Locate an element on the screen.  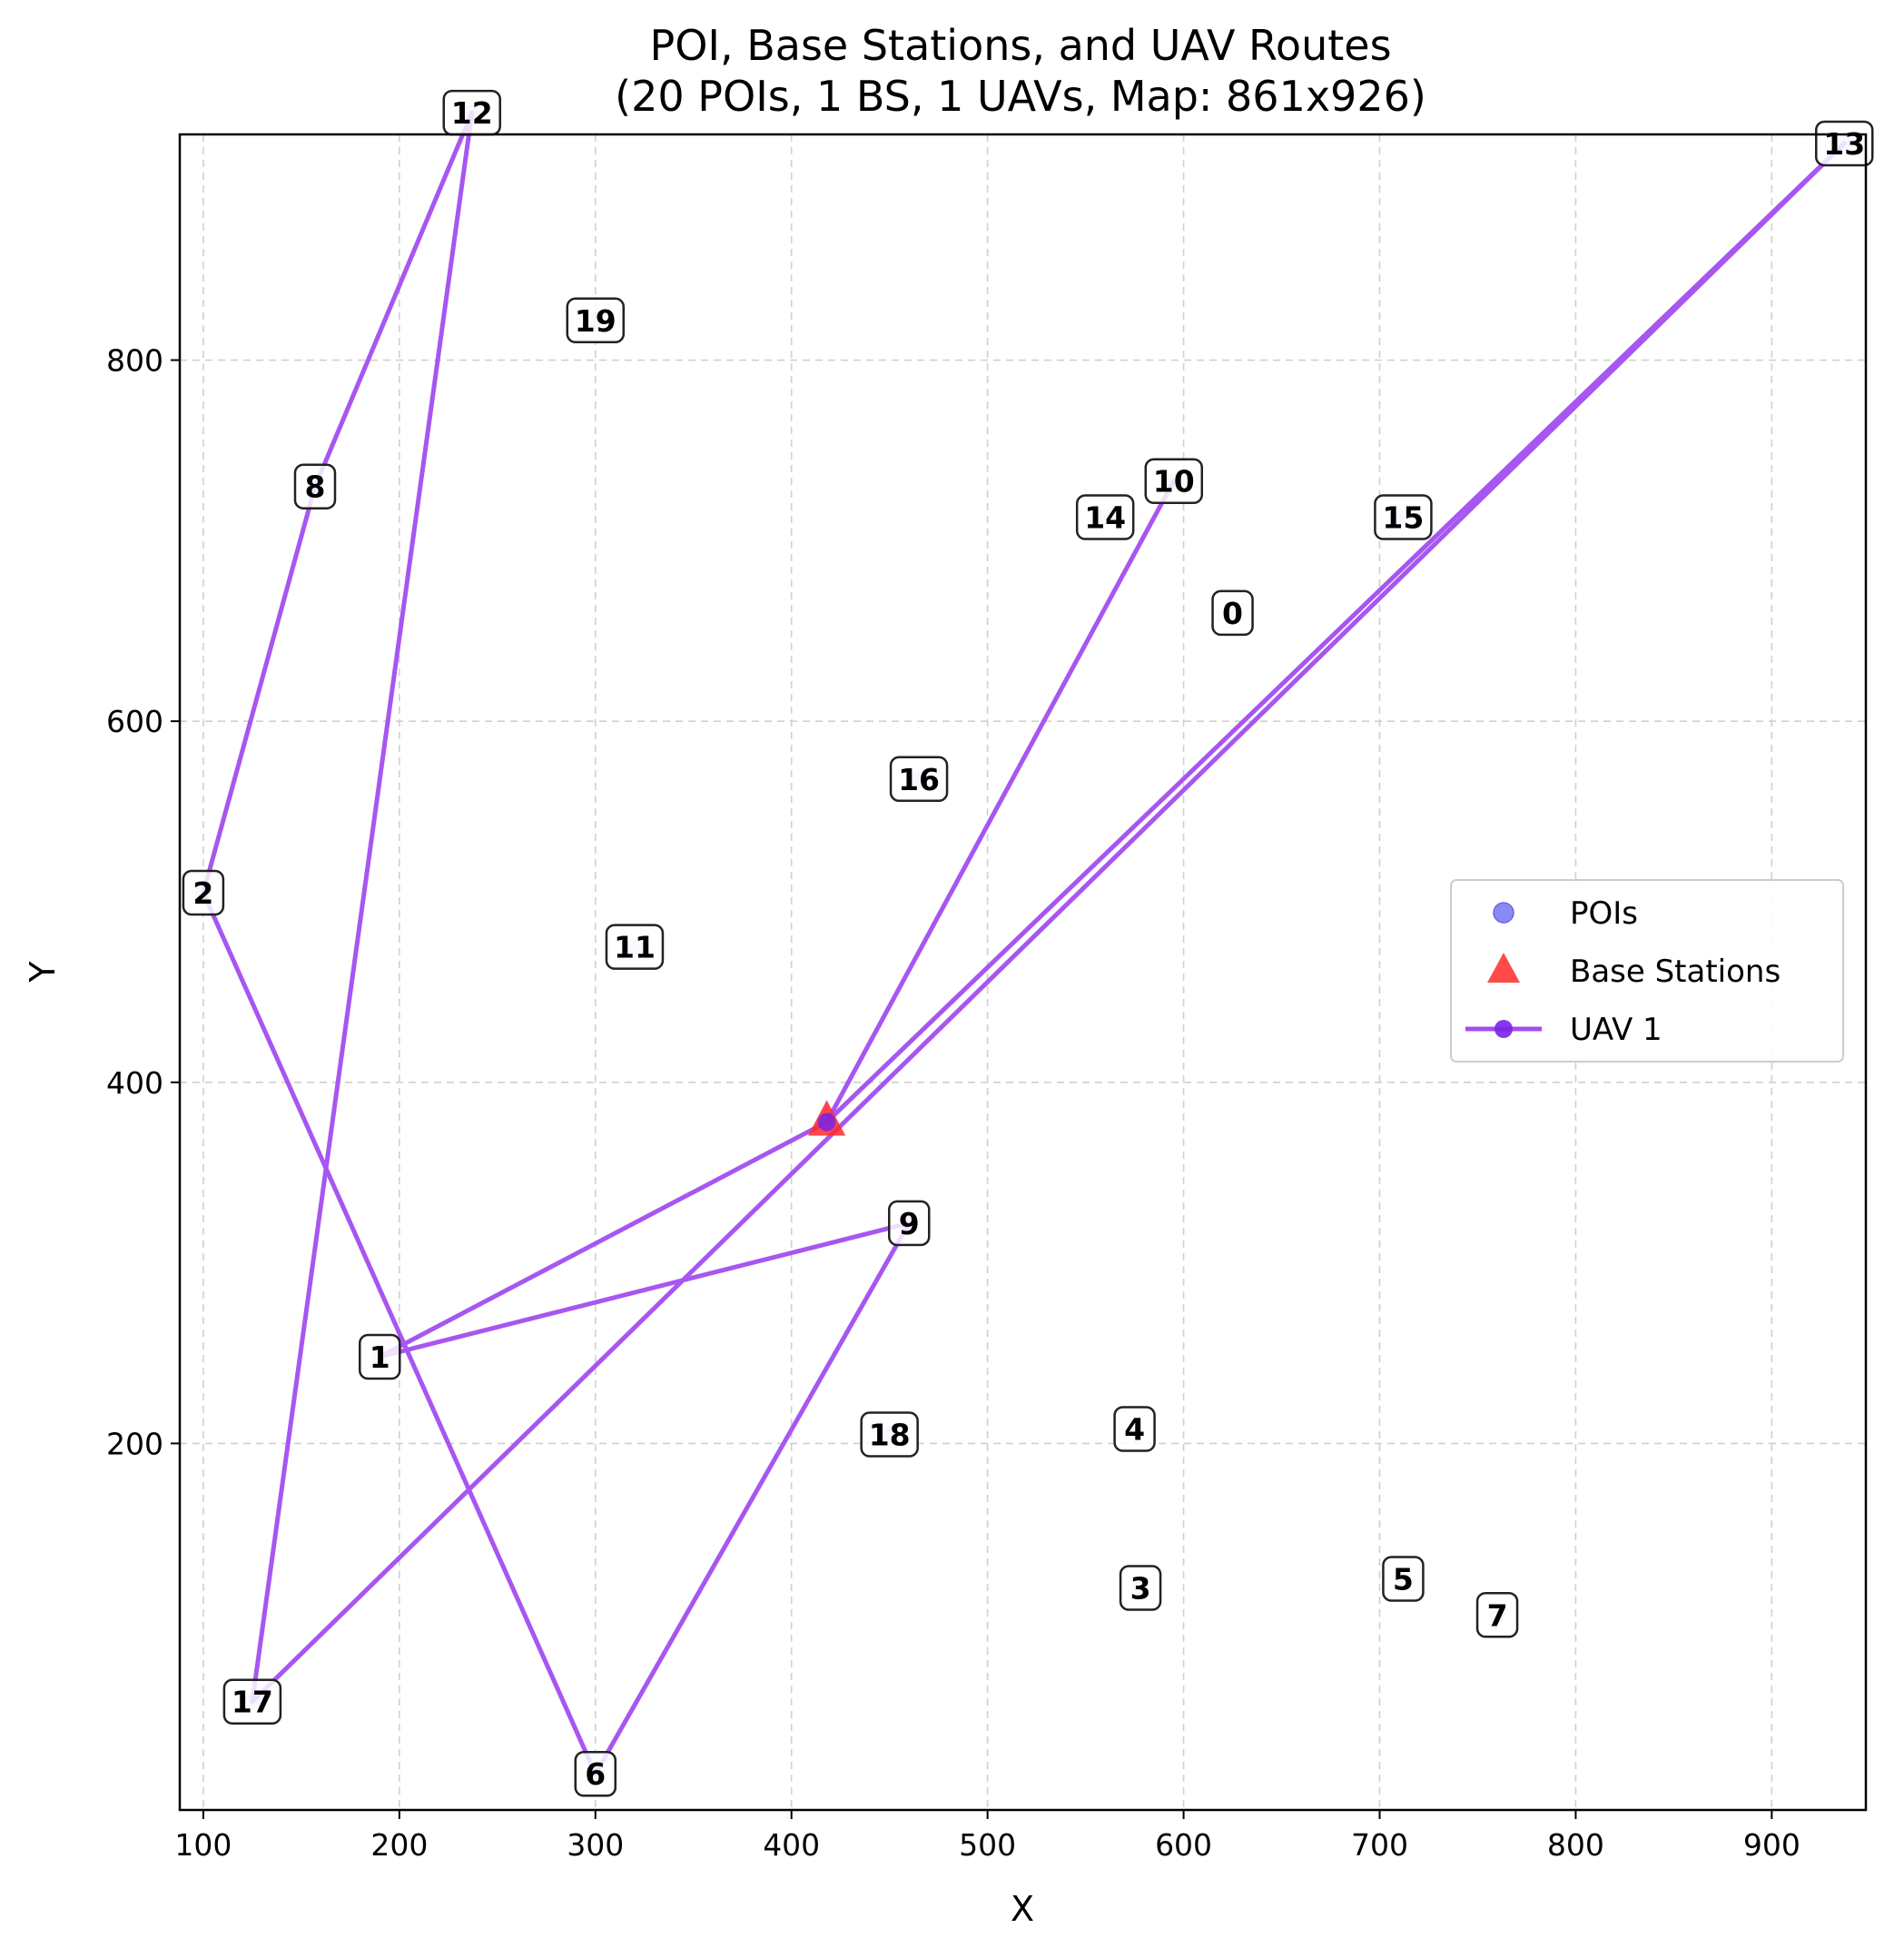
x-axis-ticks: 100 200 300 400 500 600 700 800 900 is located at coordinates (987, 1837).